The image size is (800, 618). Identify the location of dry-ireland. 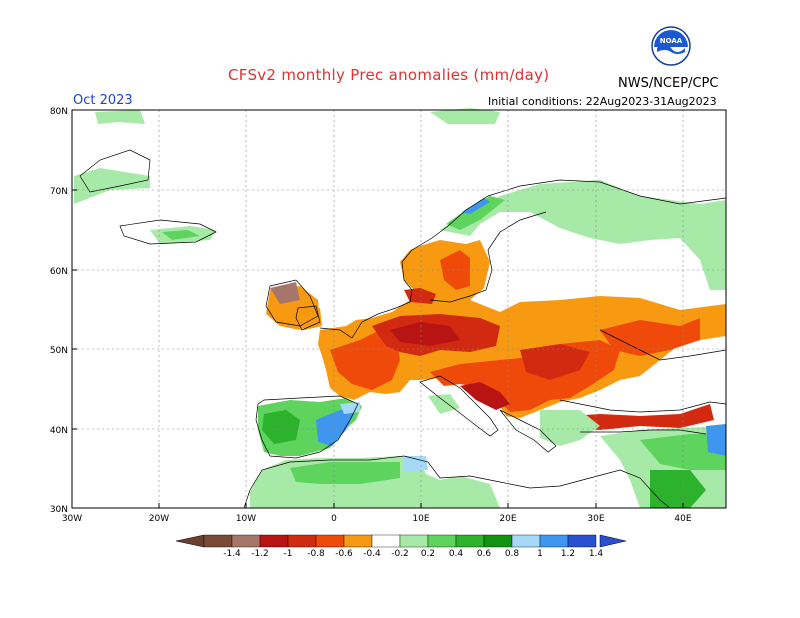
(311, 319).